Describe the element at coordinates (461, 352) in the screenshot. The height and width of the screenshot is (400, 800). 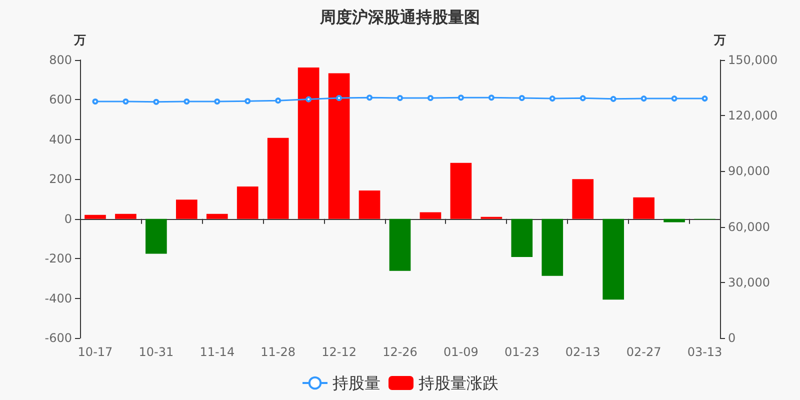
I see `x-tick-label: 01-09` at that location.